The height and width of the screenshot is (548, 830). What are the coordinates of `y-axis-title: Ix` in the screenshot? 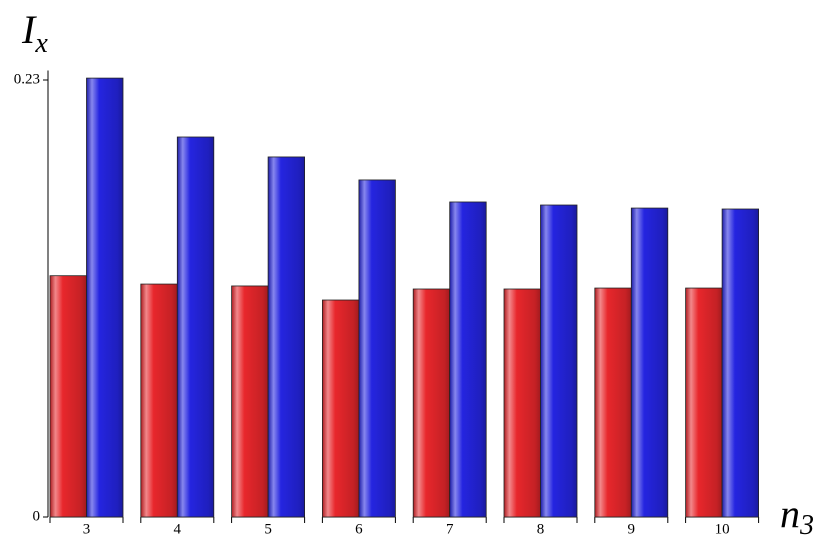 It's located at (34, 33).